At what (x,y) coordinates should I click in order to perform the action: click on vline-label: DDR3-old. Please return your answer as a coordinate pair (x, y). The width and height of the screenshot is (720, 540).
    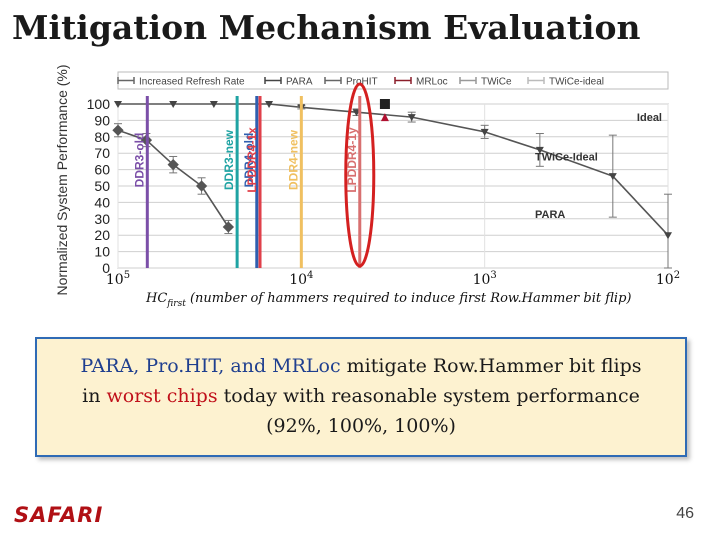
    Looking at the image, I should click on (139, 160).